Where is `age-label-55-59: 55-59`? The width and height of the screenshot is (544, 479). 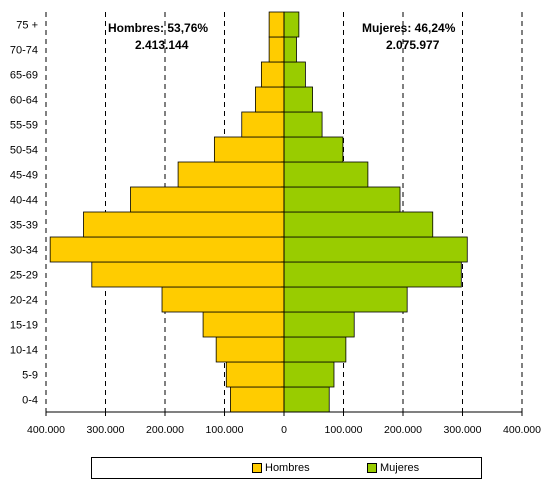
age-label-55-59: 55-59 is located at coordinates (24, 126).